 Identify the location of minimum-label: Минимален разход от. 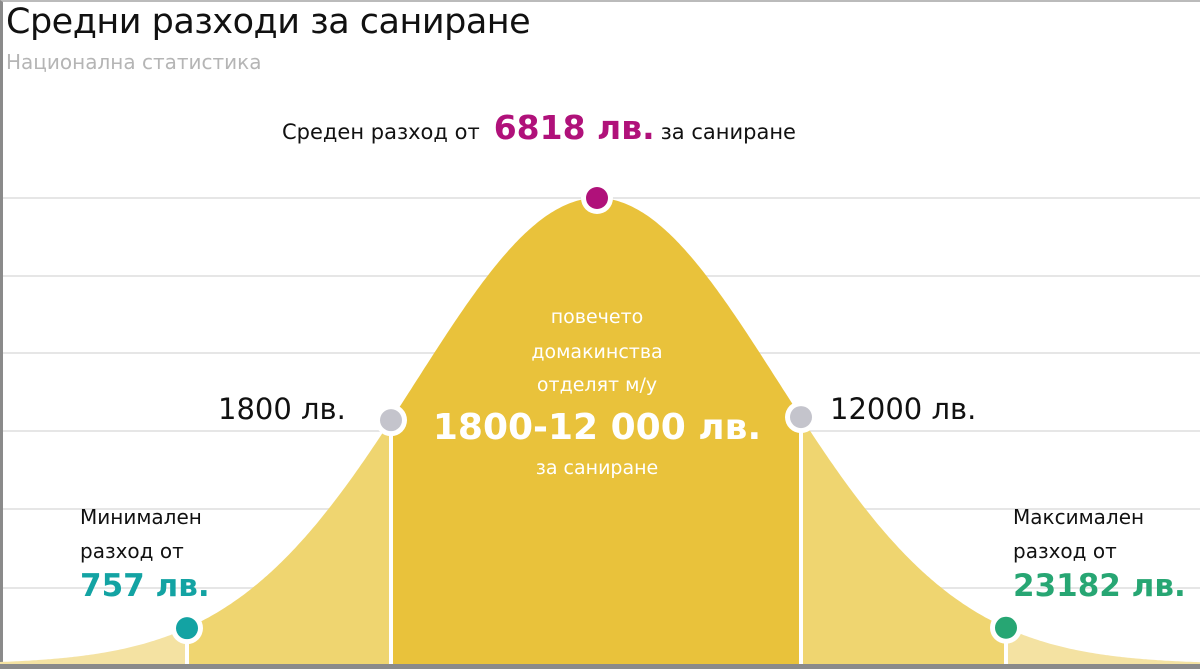
(141, 534).